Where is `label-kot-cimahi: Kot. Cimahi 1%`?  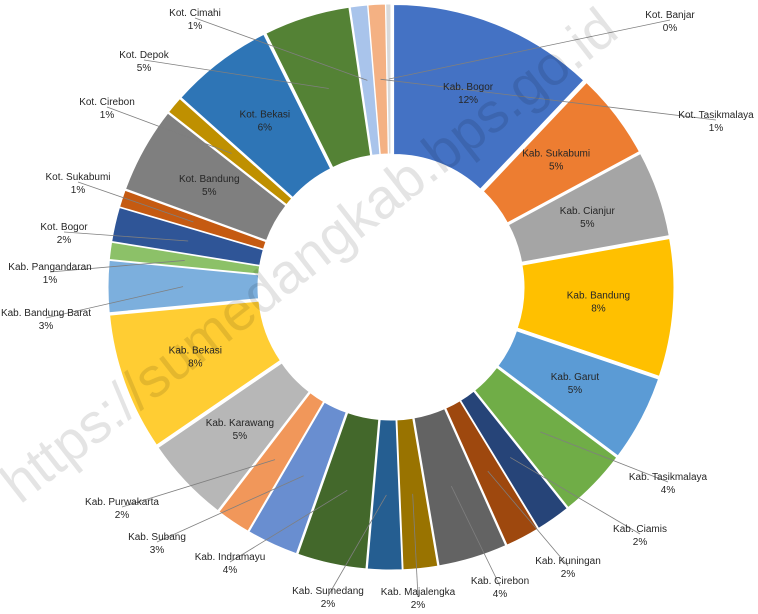
label-kot-cimahi: Kot. Cimahi 1% is located at coordinates (195, 20).